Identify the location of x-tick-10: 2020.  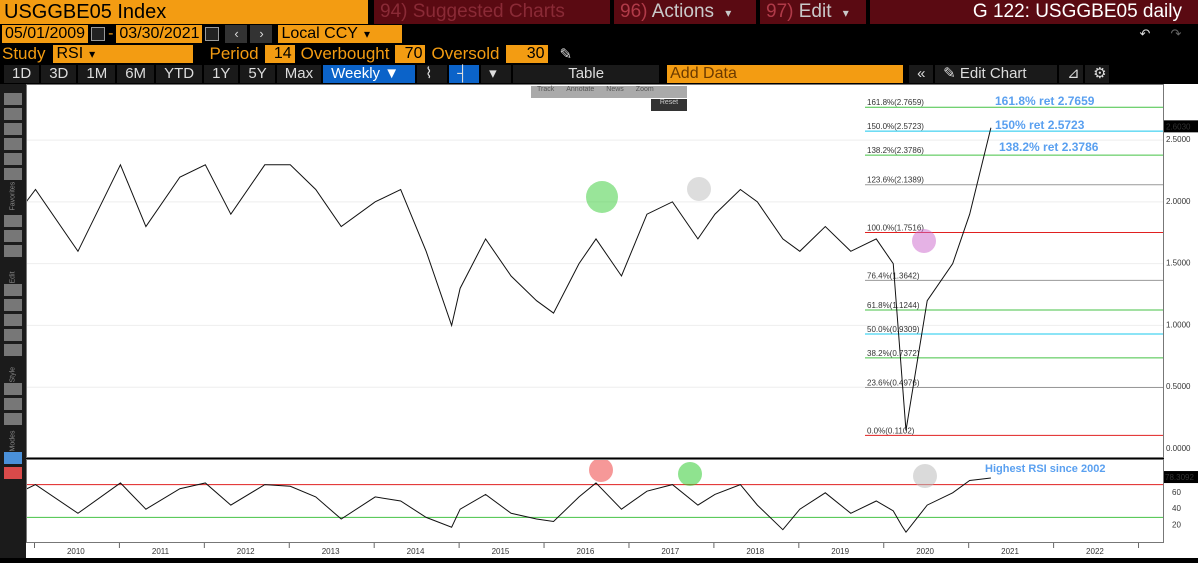
(925, 551).